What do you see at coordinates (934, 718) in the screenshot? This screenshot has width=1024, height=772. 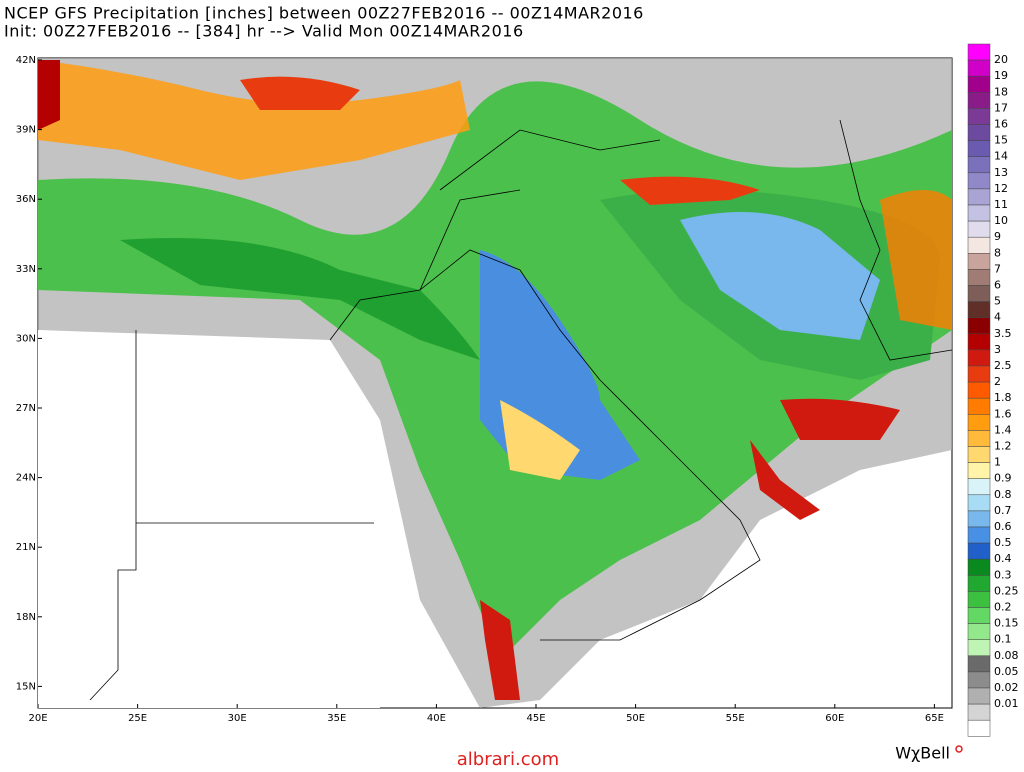 I see `lon-label: 65E` at bounding box center [934, 718].